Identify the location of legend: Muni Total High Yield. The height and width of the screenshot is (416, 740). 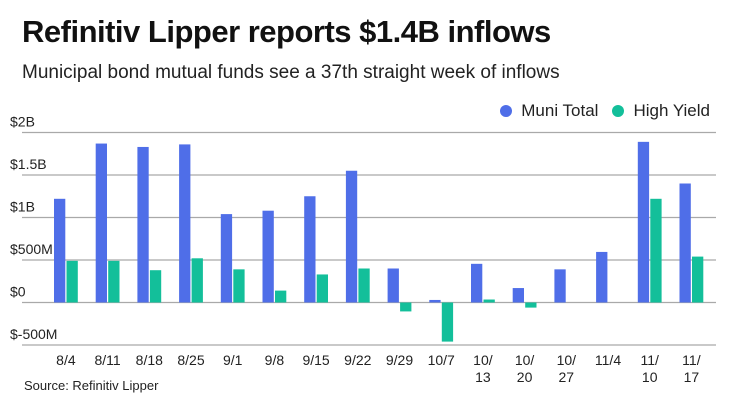
(598, 111).